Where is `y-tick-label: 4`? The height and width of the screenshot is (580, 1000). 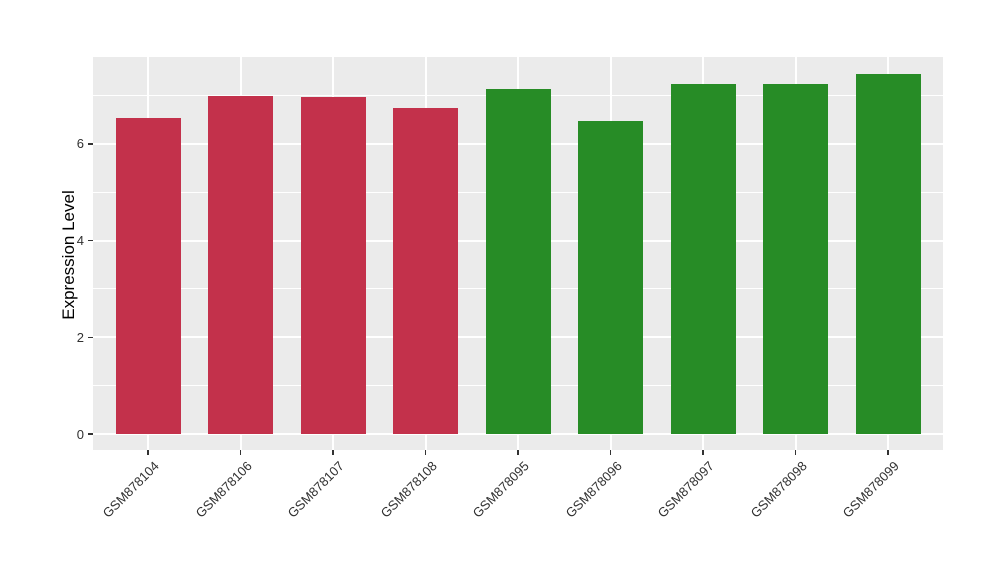 y-tick-label: 4 is located at coordinates (80, 241).